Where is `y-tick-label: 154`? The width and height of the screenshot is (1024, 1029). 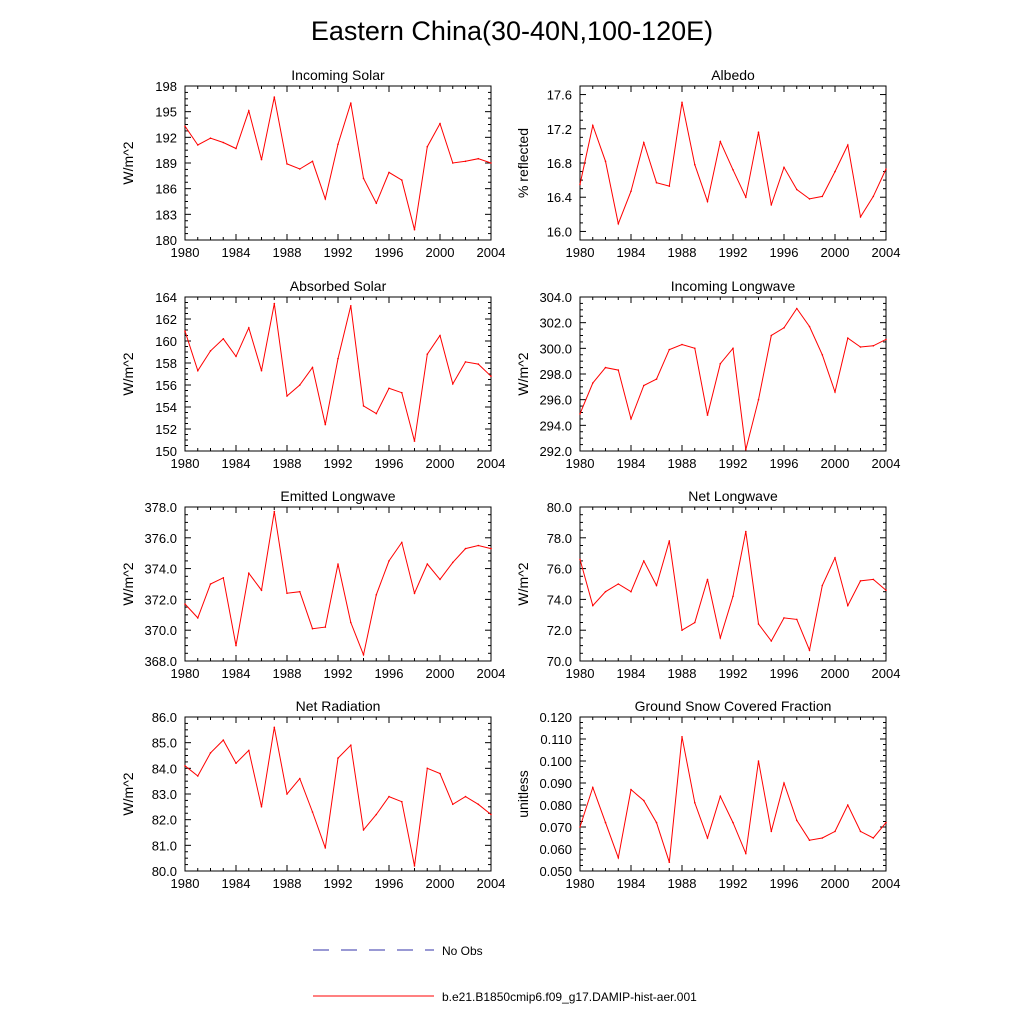
y-tick-label: 154 is located at coordinates (166, 407).